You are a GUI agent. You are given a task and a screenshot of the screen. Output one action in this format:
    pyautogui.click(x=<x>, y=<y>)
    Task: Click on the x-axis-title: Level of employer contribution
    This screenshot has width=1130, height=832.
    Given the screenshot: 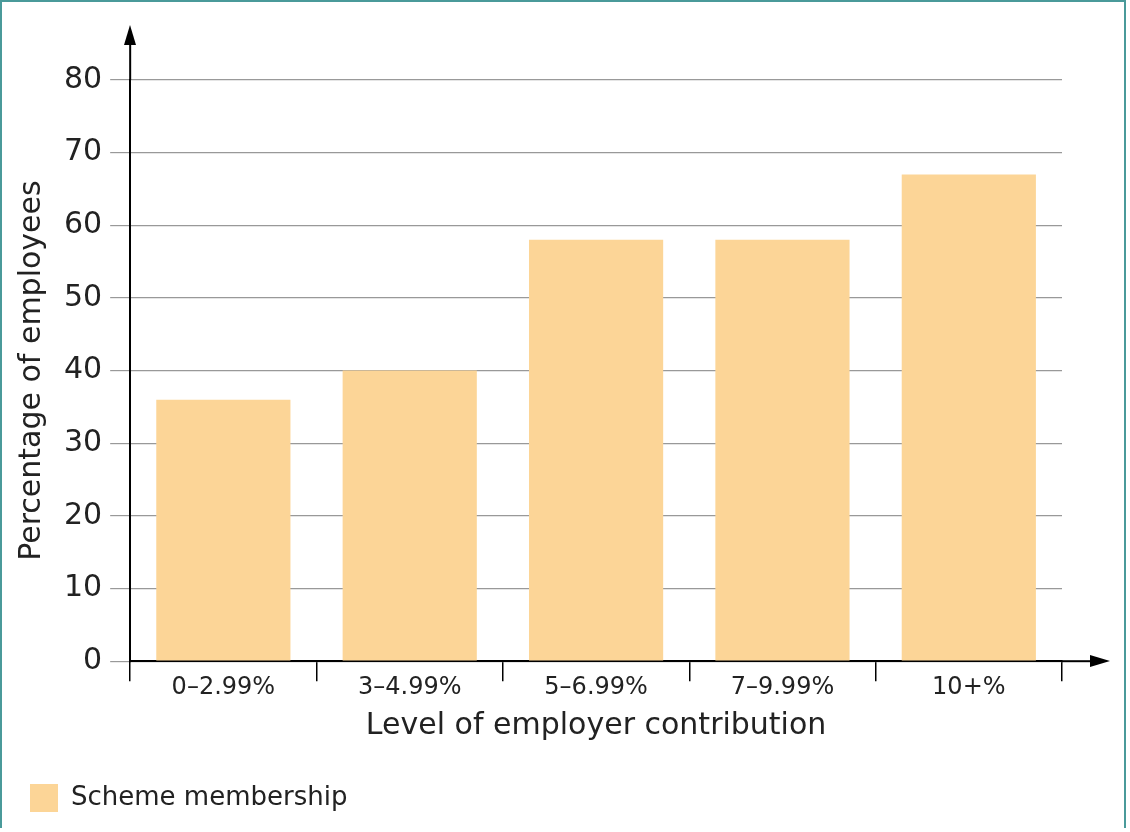 What is the action you would take?
    pyautogui.click(x=596, y=723)
    